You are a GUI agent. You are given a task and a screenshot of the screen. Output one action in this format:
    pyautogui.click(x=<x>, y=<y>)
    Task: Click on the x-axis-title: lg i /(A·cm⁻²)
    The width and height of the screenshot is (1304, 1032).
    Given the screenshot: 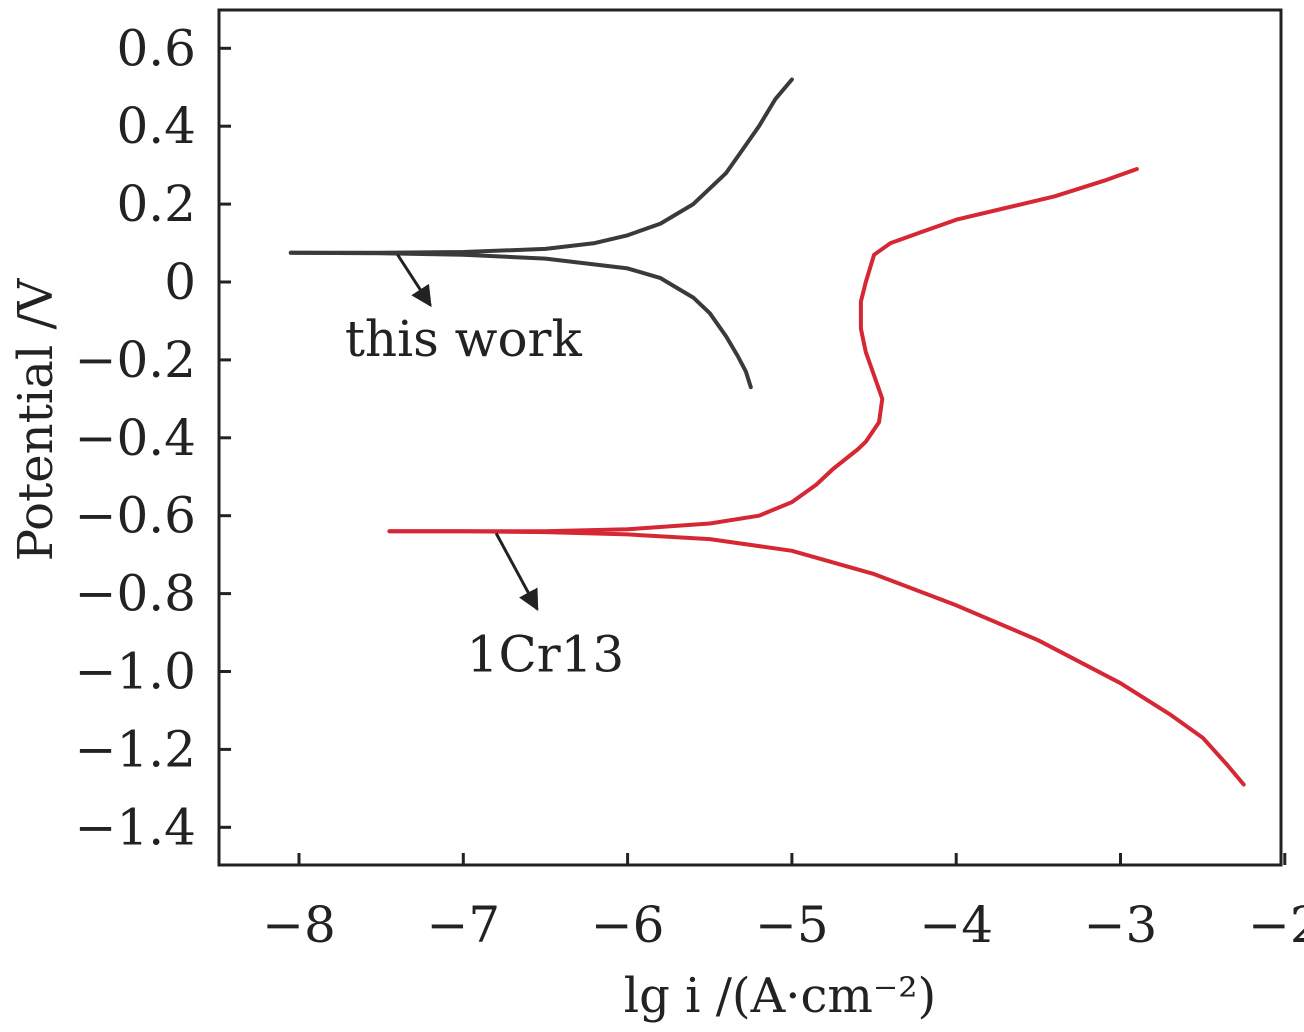 What is the action you would take?
    pyautogui.click(x=780, y=996)
    